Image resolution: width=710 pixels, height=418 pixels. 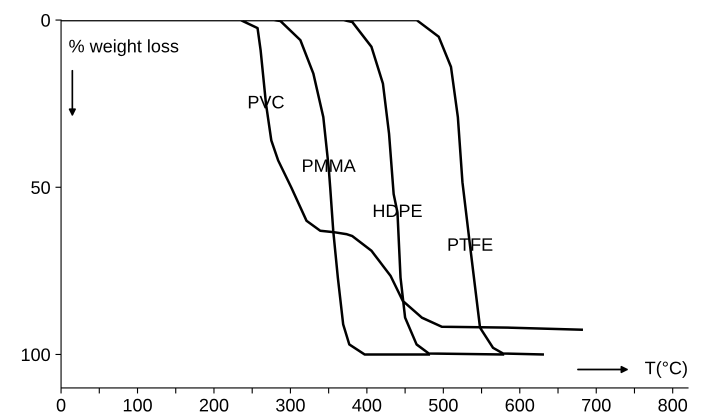 I want to click on y-tick-label: 50, so click(x=40, y=187).